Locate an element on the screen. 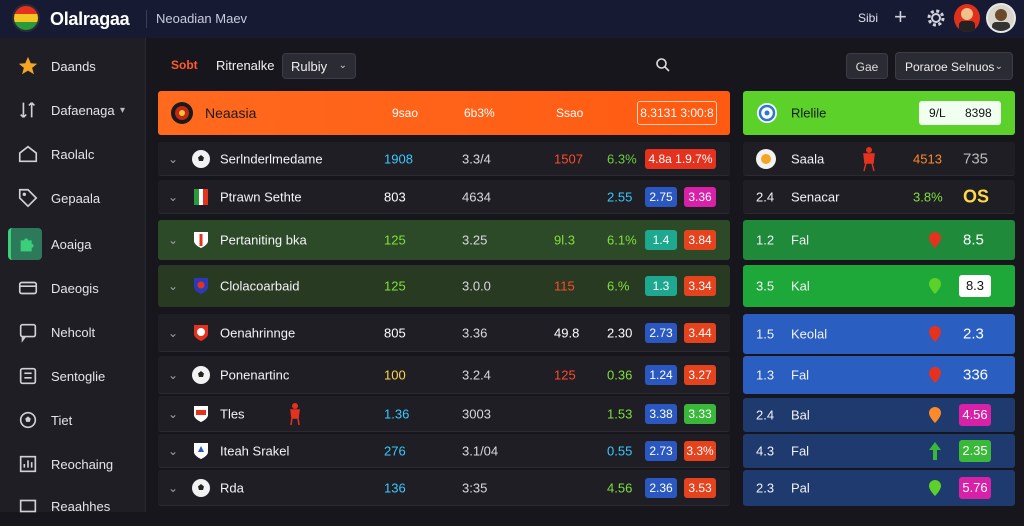  sidebar-item: Sentoglie is located at coordinates (73, 376).